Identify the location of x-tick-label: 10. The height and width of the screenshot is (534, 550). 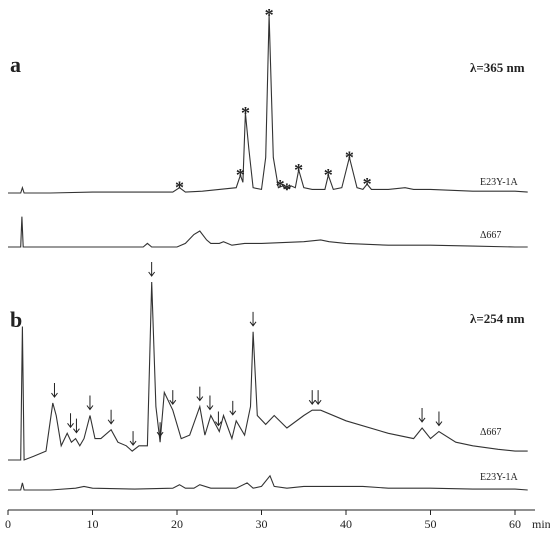
(93, 524).